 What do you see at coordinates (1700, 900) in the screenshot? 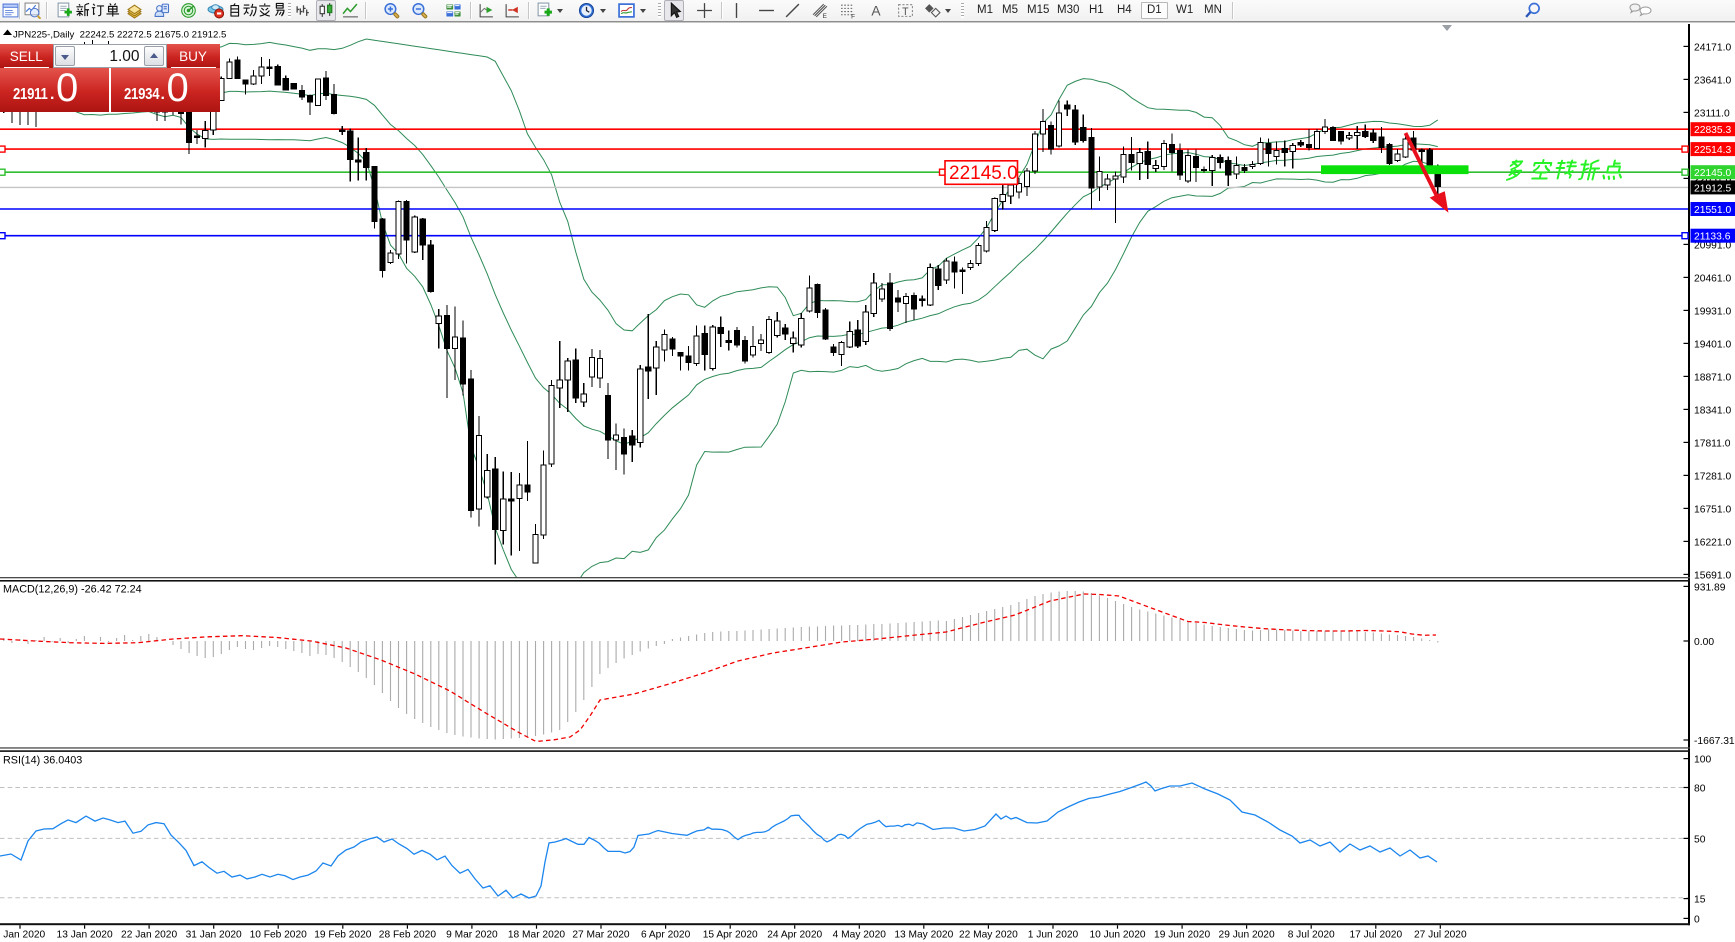
I see `svg-text: 15` at bounding box center [1700, 900].